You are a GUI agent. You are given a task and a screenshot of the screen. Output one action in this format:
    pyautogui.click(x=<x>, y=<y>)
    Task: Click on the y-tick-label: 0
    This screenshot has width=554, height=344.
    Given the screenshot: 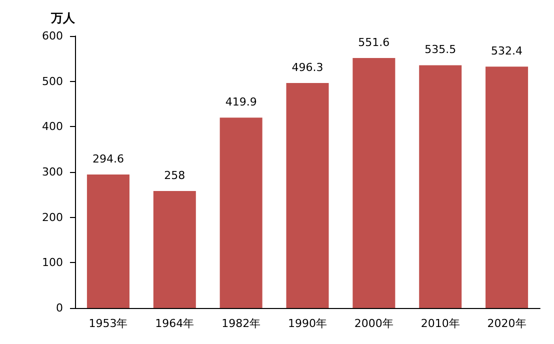 What is the action you would take?
    pyautogui.click(x=59, y=308)
    